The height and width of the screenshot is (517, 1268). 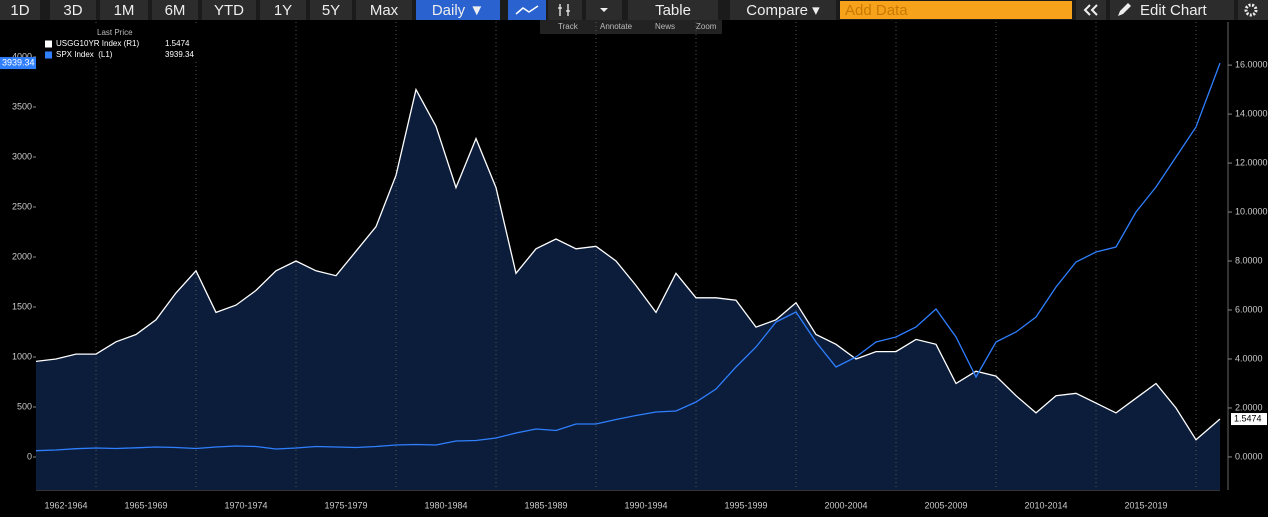 I want to click on range-button: 1M, so click(x=124, y=10).